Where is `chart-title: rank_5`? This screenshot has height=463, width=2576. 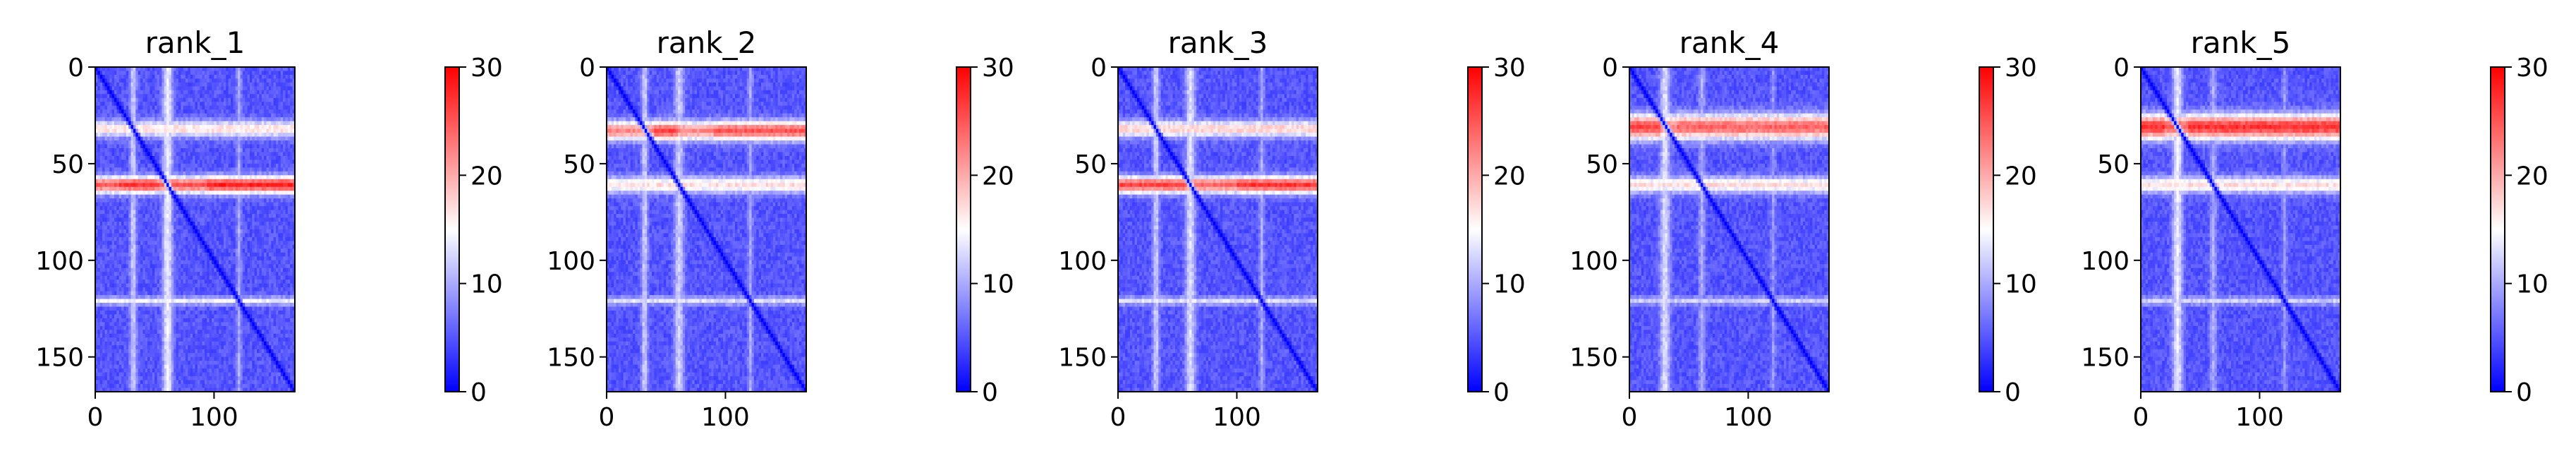 chart-title: rank_5 is located at coordinates (2241, 42).